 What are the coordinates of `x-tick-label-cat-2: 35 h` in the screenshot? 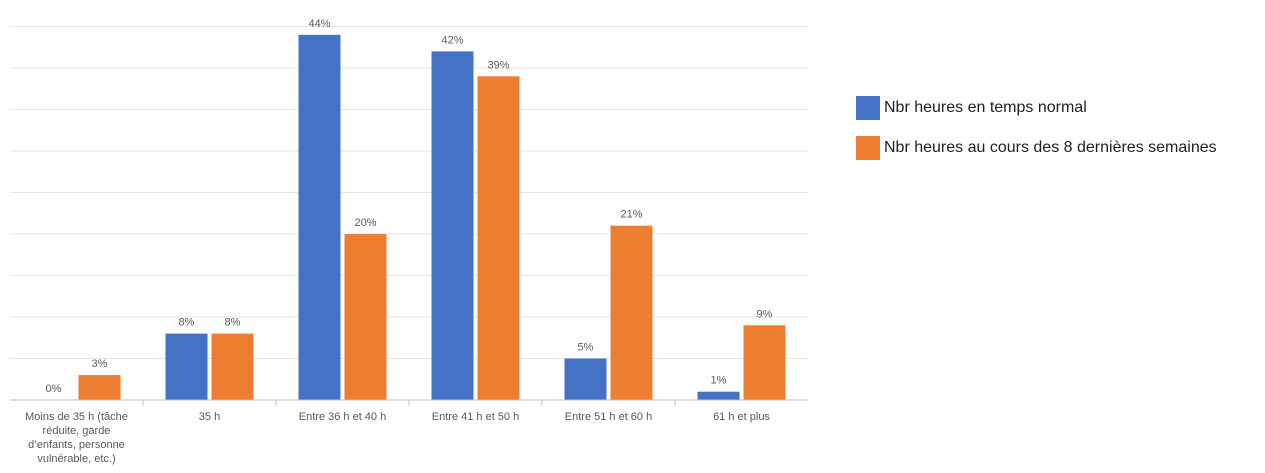 It's located at (209, 417).